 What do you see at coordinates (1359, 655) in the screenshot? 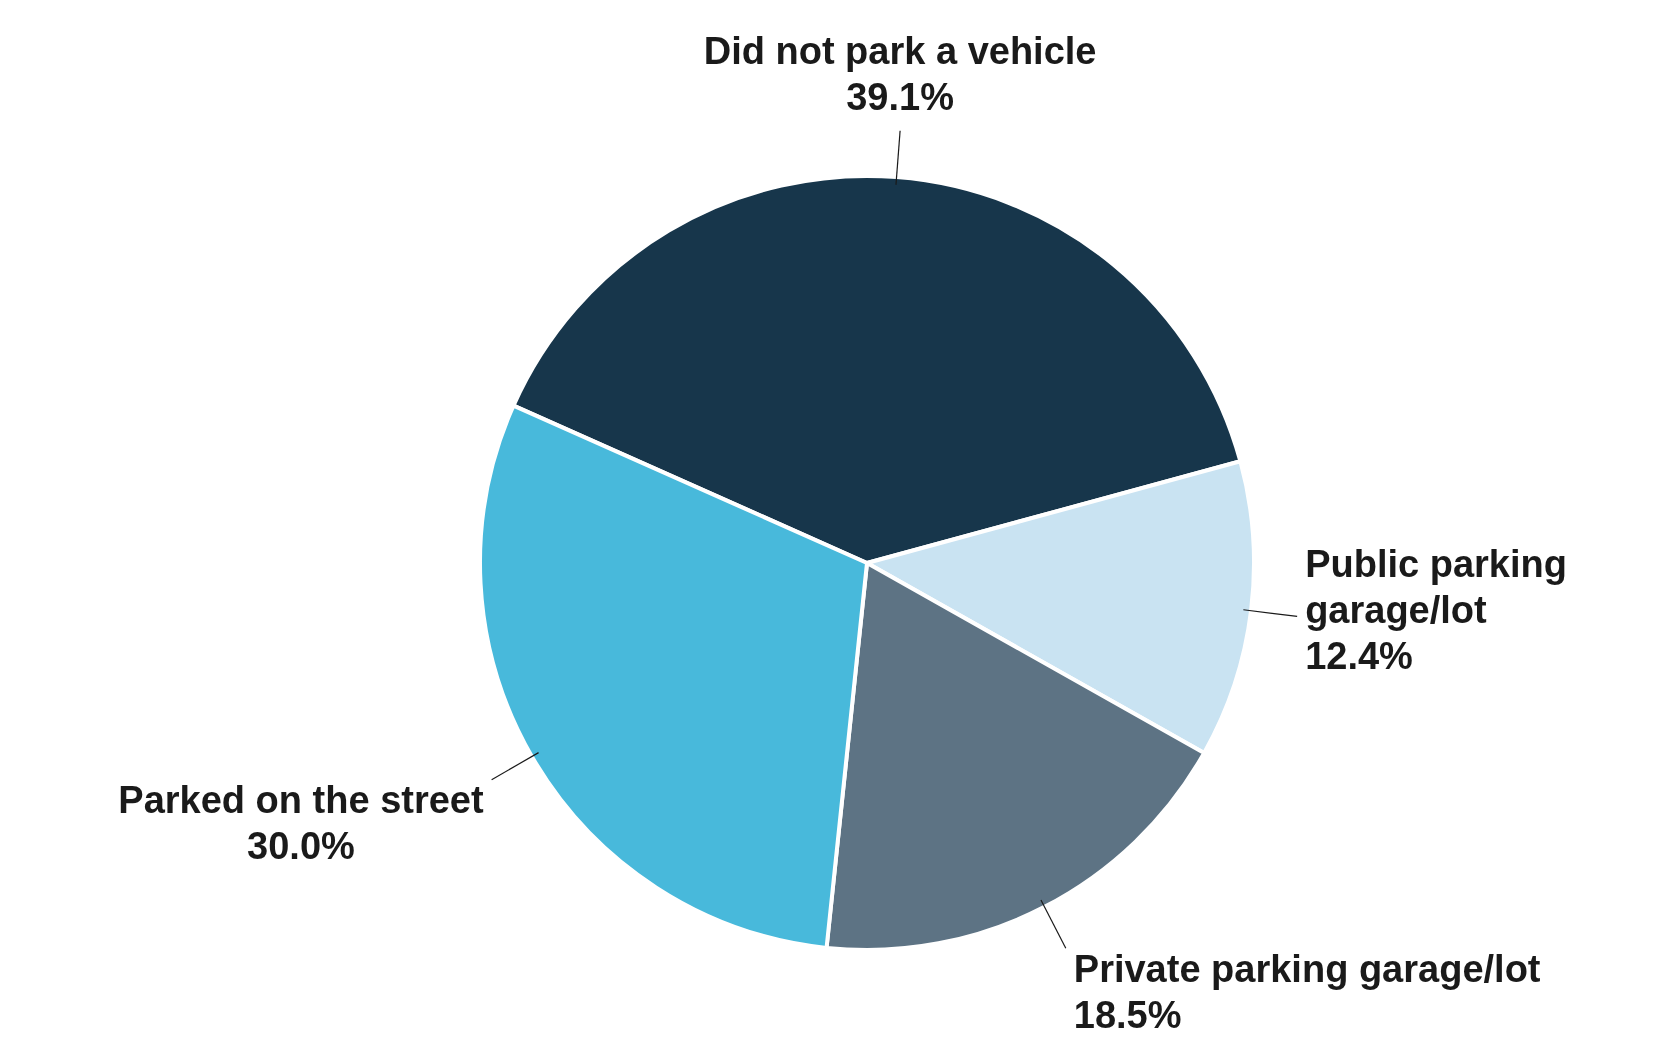
I see `data-label: 12.4%` at bounding box center [1359, 655].